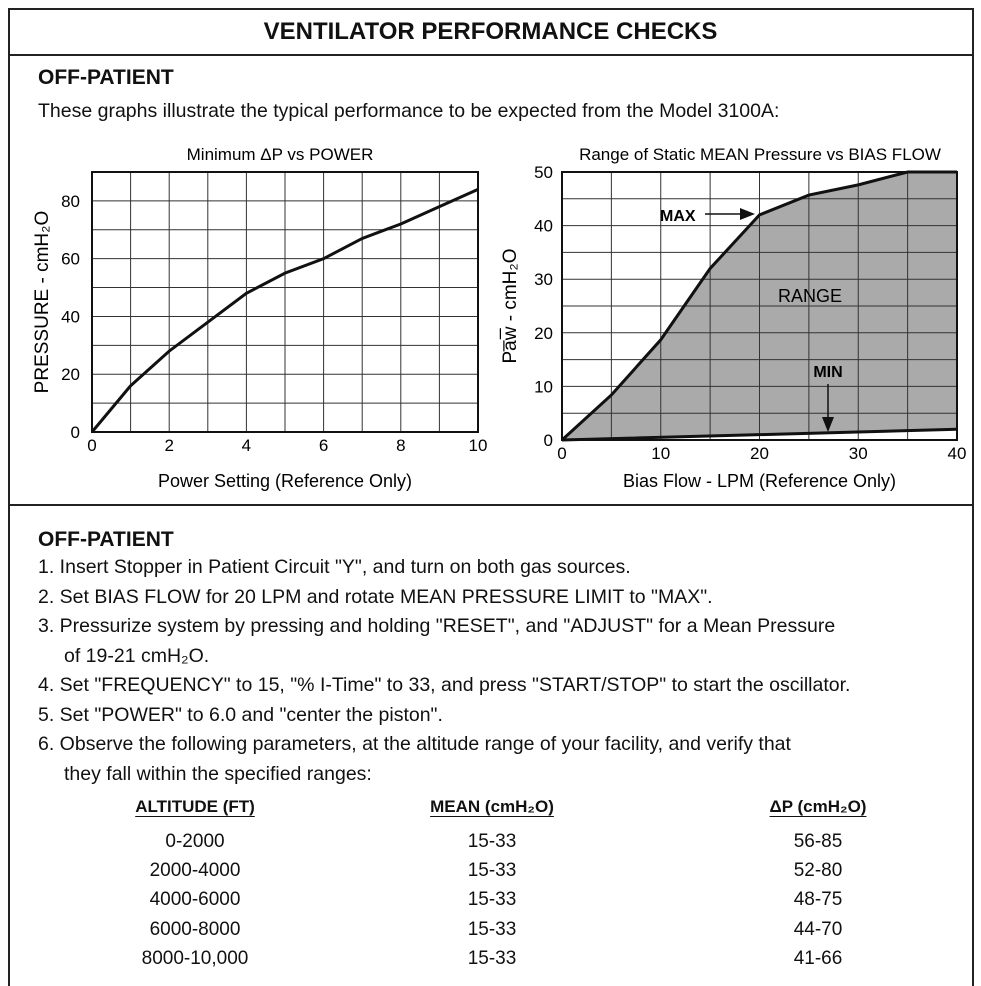  What do you see at coordinates (195, 871) in the screenshot?
I see `table-cell: 2000-4000` at bounding box center [195, 871].